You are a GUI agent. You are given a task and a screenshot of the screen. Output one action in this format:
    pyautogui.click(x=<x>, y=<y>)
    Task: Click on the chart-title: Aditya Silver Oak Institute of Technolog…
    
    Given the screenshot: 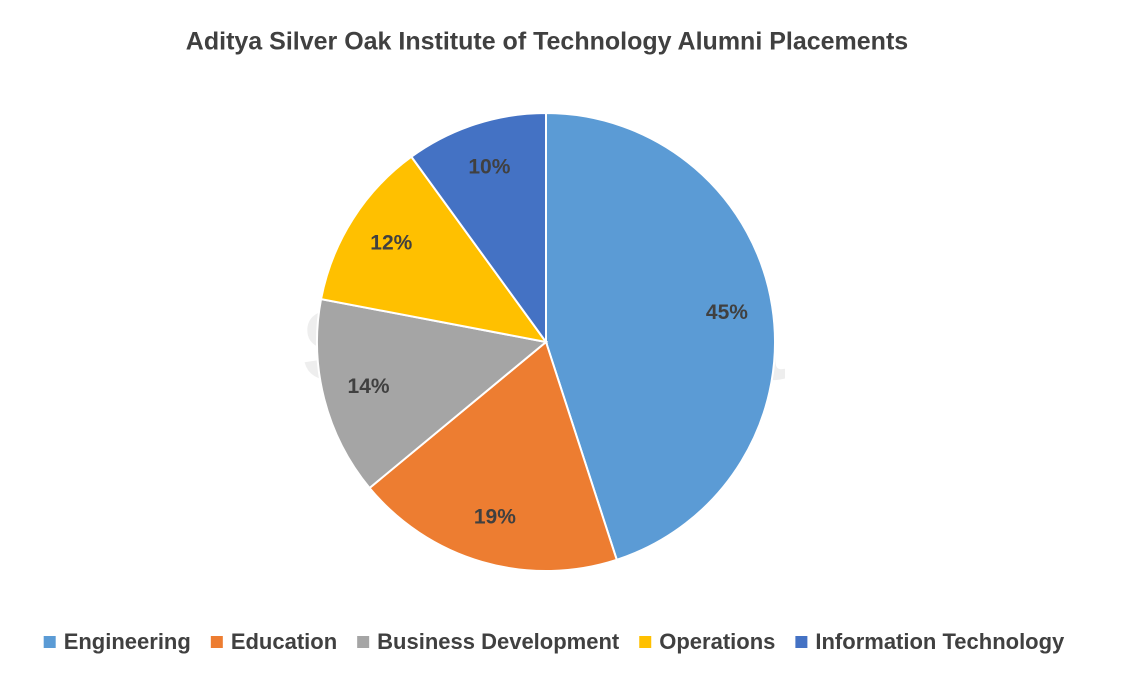 What is the action you would take?
    pyautogui.click(x=547, y=42)
    